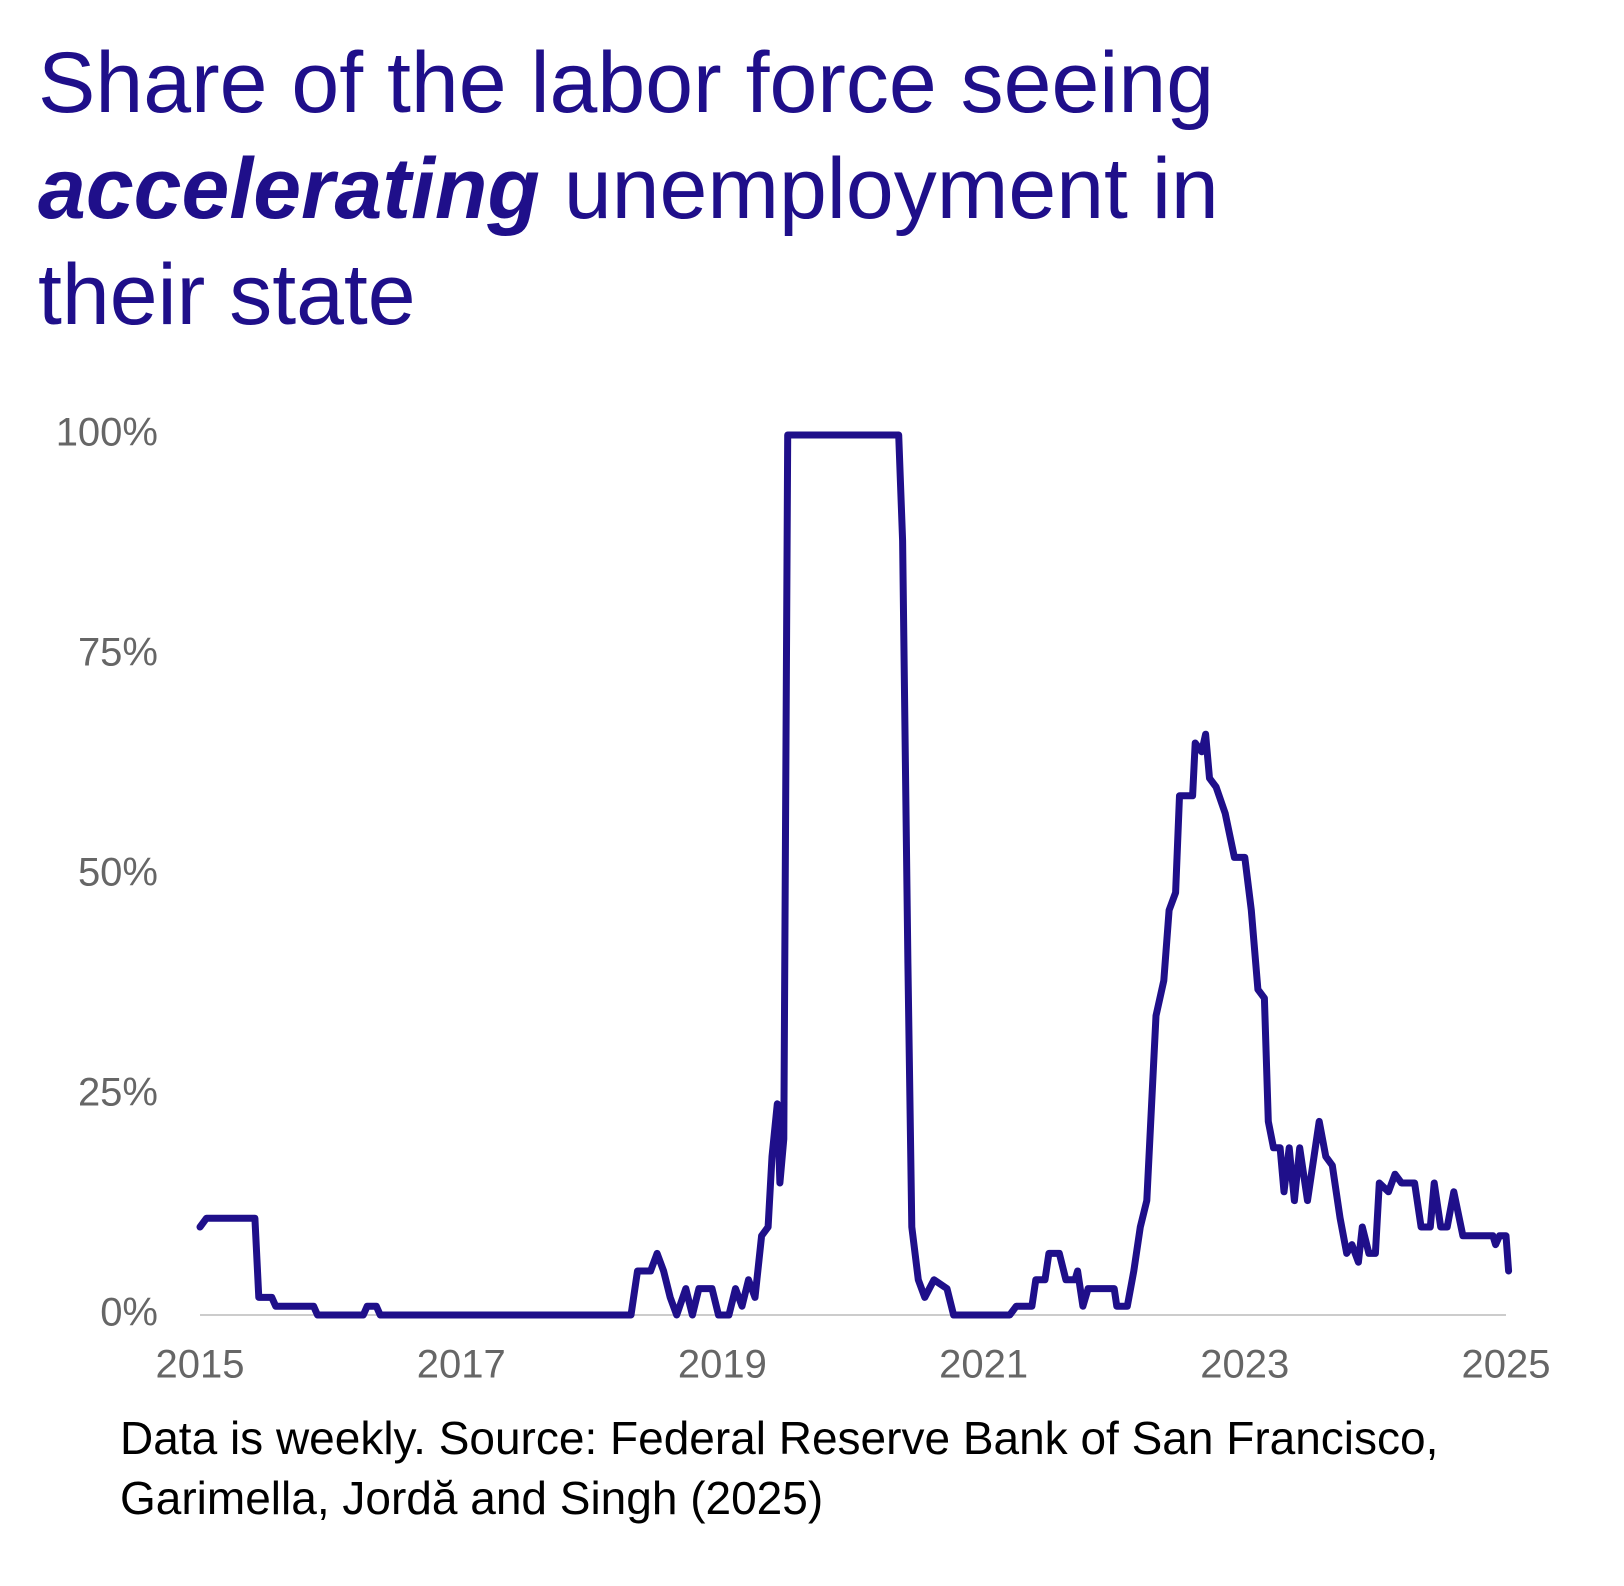 This screenshot has height=1586, width=1624. I want to click on x-tick-label: 2023, so click(1244, 1365).